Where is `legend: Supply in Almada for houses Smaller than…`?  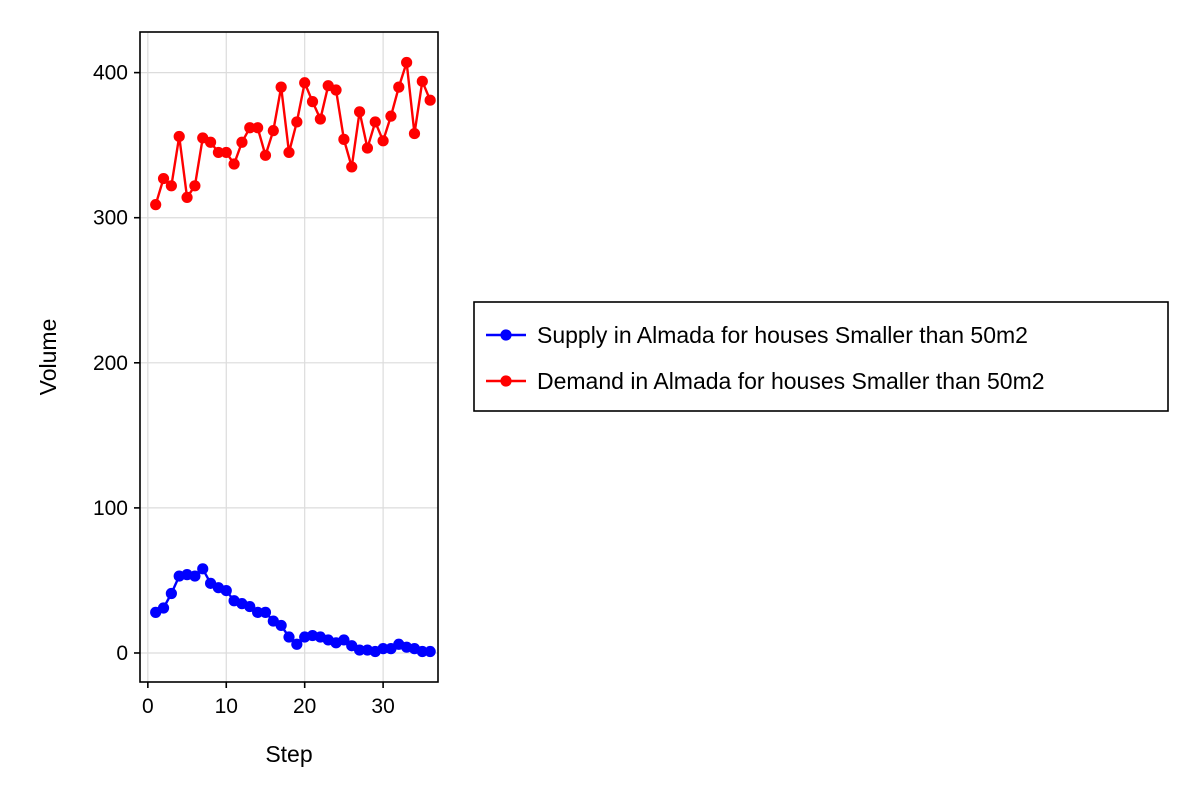
legend: Supply in Almada for houses Smaller than… is located at coordinates (821, 356).